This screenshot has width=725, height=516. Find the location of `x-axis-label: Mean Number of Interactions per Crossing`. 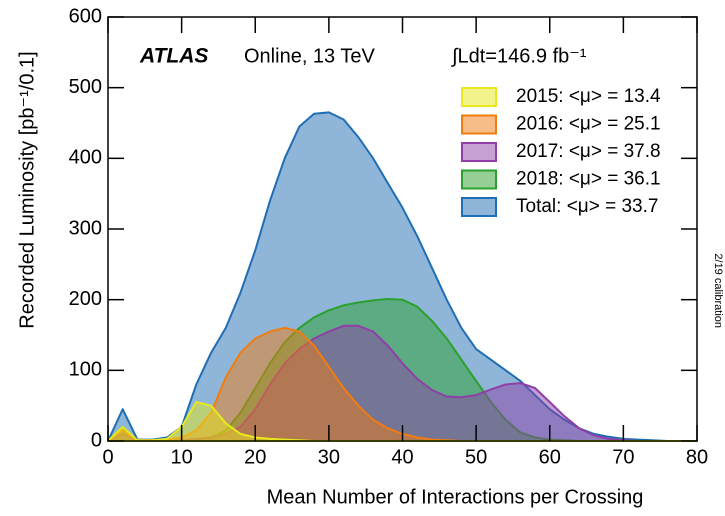

x-axis-label: Mean Number of Interactions per Crossing is located at coordinates (455, 497).